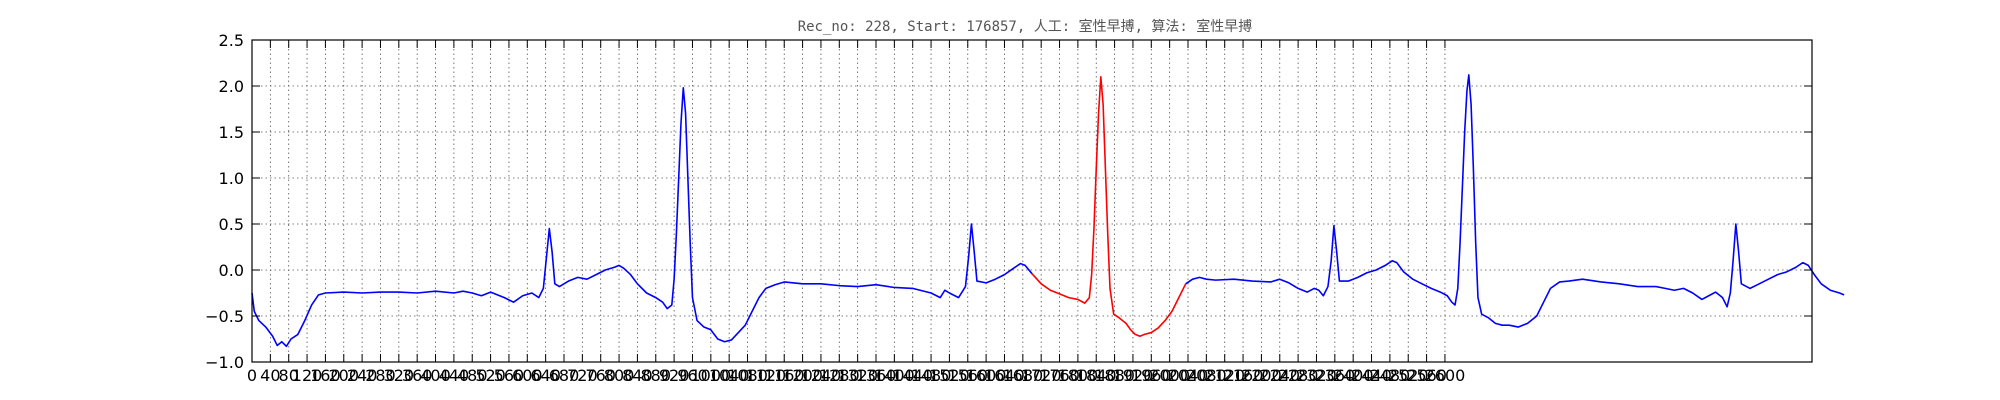 The height and width of the screenshot is (400, 2000). I want to click on x-tick-label: 2400, so click(1353, 375).